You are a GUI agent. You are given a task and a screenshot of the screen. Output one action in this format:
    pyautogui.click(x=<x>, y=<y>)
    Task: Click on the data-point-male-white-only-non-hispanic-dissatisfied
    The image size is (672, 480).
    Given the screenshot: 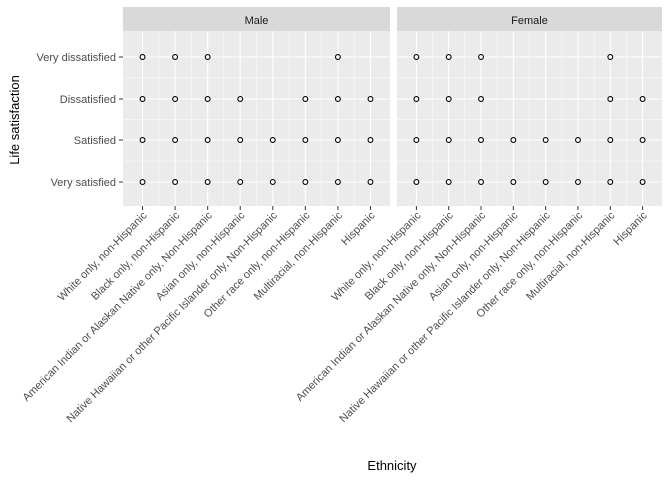 What is the action you would take?
    pyautogui.click(x=142, y=99)
    